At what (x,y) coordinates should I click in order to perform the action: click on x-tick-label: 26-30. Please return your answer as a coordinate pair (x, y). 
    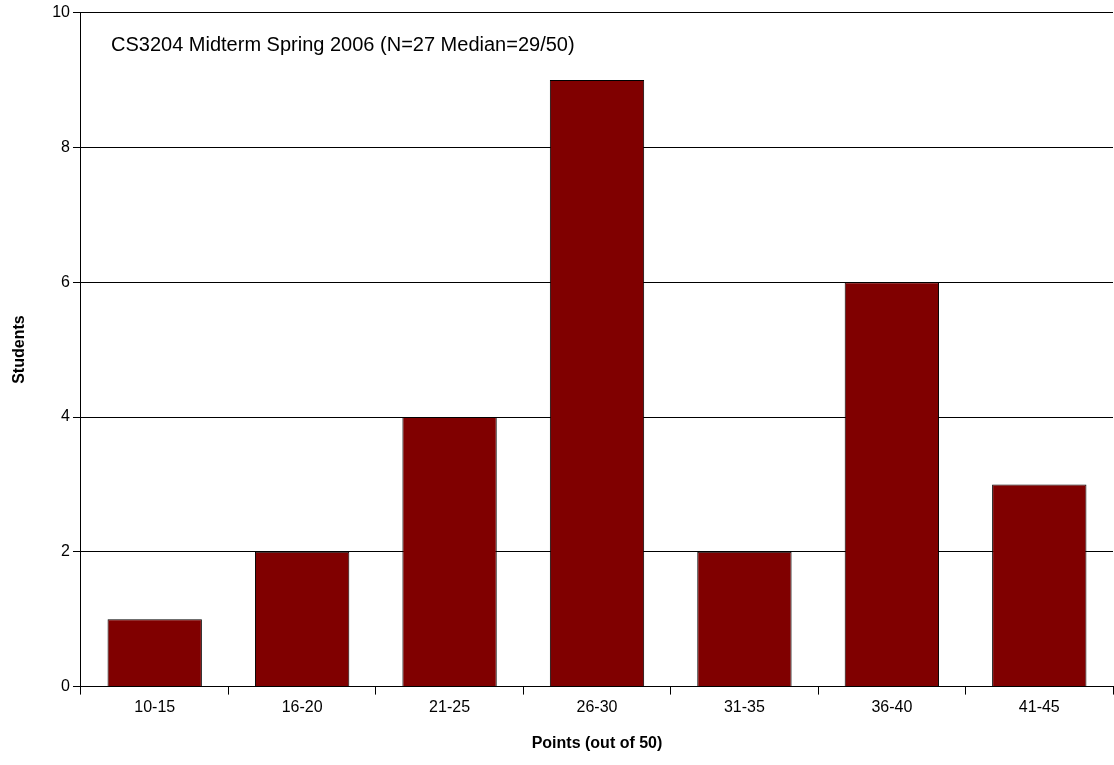
    Looking at the image, I should click on (597, 706).